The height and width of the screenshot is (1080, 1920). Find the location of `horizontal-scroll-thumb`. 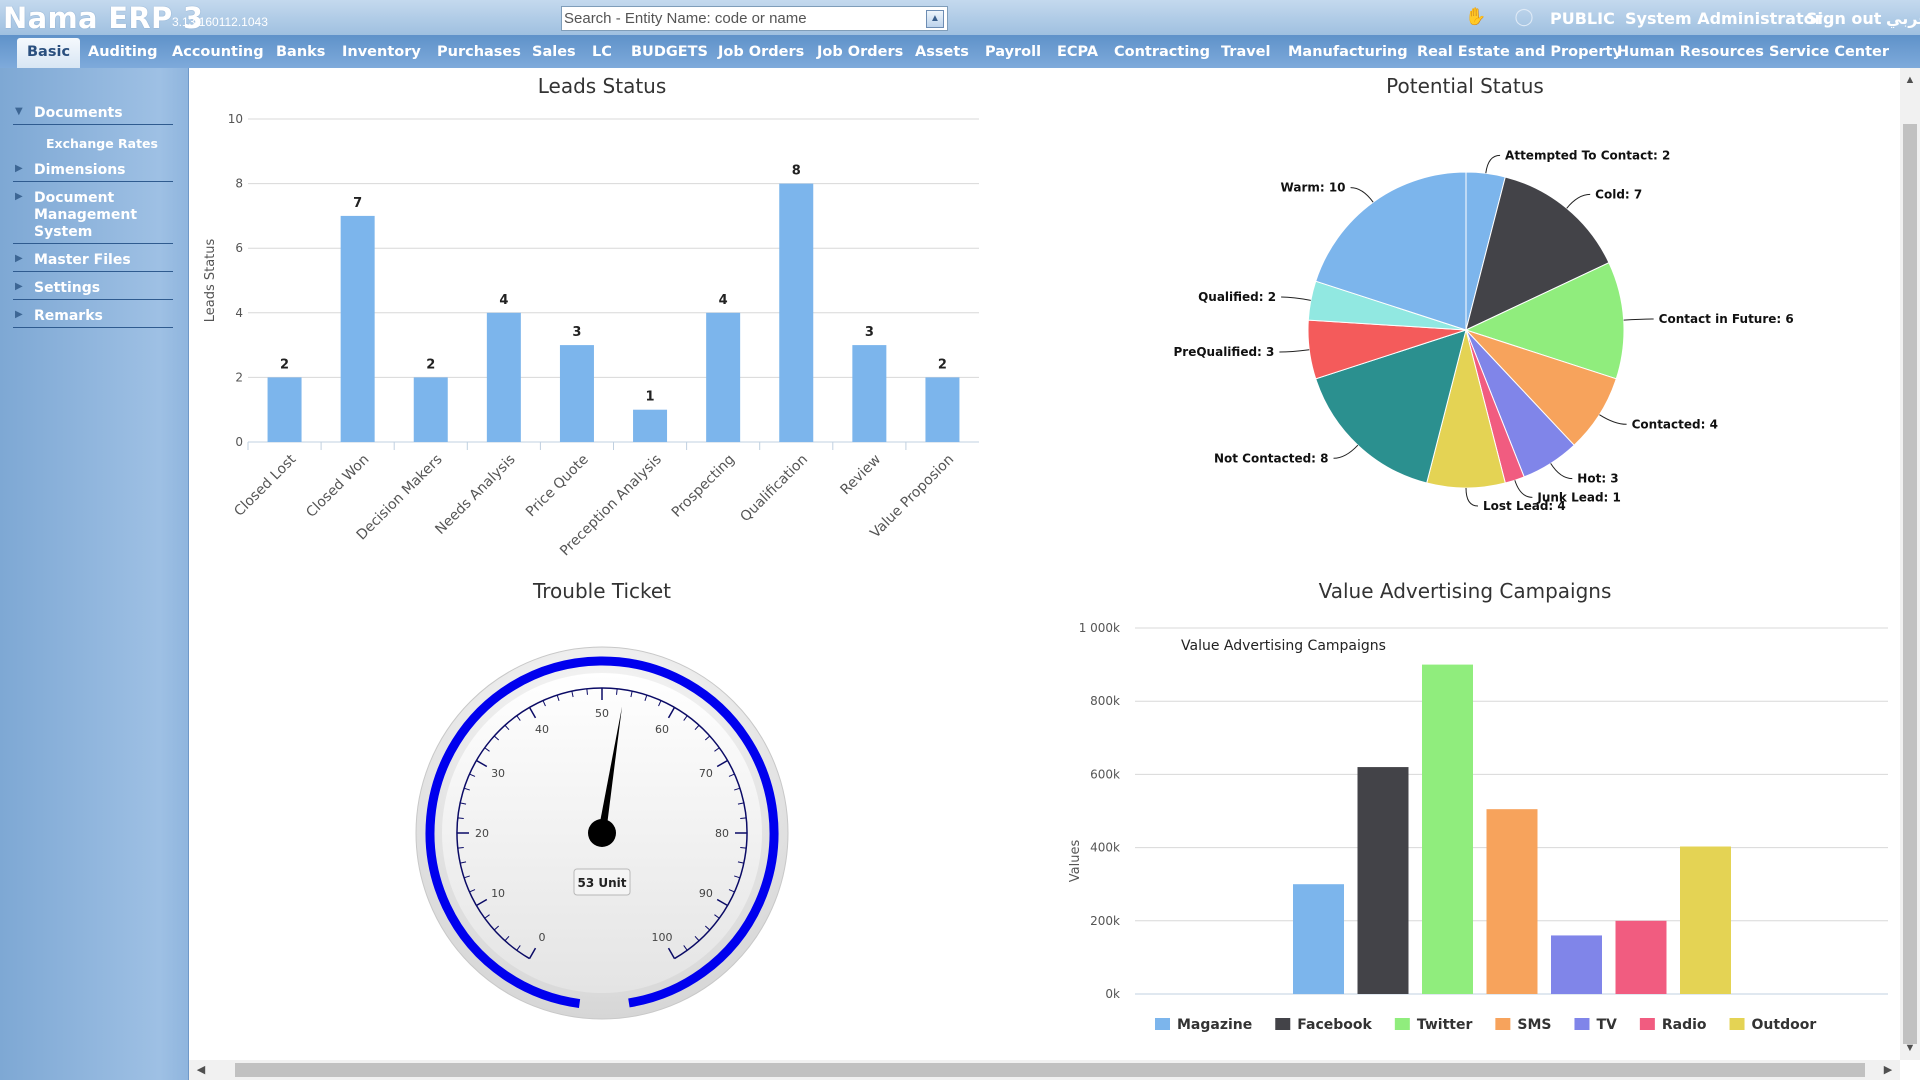

horizontal-scroll-thumb is located at coordinates (1050, 1070).